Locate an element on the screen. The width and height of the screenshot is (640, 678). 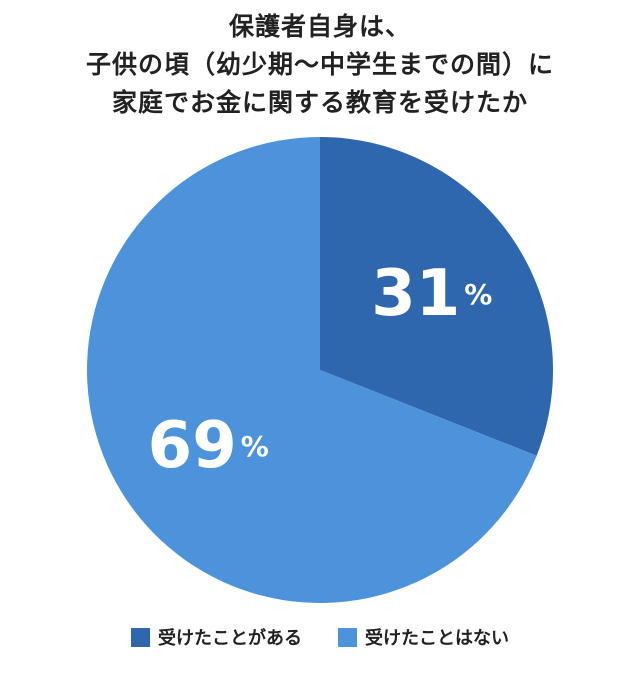
legend: 受けたことがある 受けたことはない is located at coordinates (320, 637).